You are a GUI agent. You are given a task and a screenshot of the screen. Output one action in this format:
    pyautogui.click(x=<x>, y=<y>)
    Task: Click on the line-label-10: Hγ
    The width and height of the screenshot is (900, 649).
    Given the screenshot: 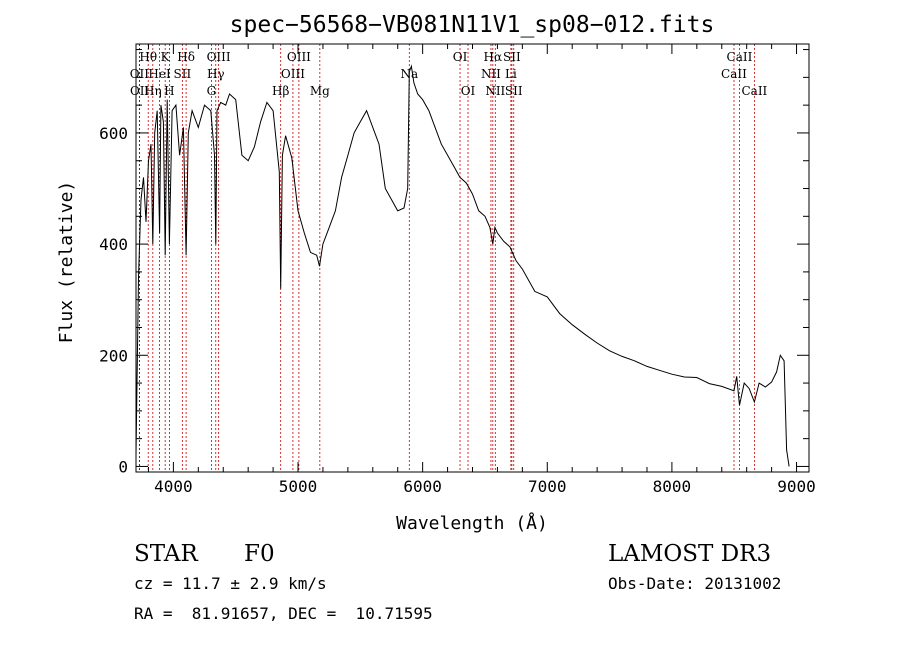 What is the action you would take?
    pyautogui.click(x=216, y=74)
    